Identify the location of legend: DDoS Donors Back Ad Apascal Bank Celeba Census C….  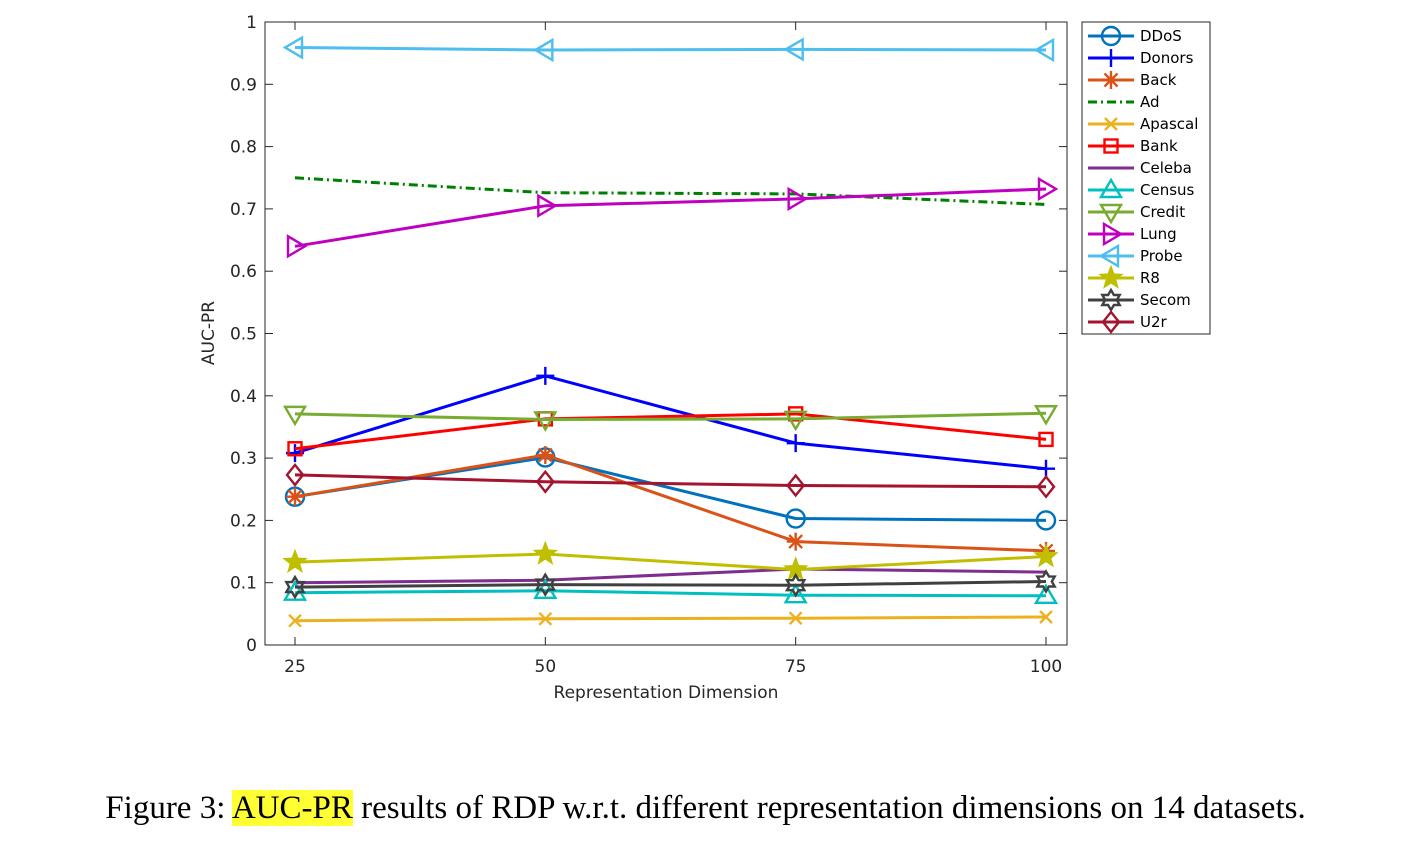
(1146, 178).